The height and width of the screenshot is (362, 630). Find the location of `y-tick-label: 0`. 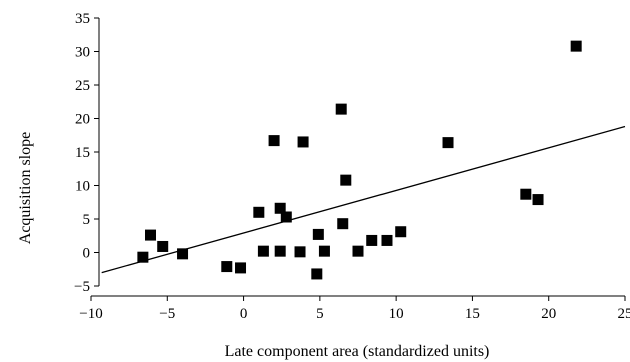

y-tick-label: 0 is located at coordinates (87, 254).